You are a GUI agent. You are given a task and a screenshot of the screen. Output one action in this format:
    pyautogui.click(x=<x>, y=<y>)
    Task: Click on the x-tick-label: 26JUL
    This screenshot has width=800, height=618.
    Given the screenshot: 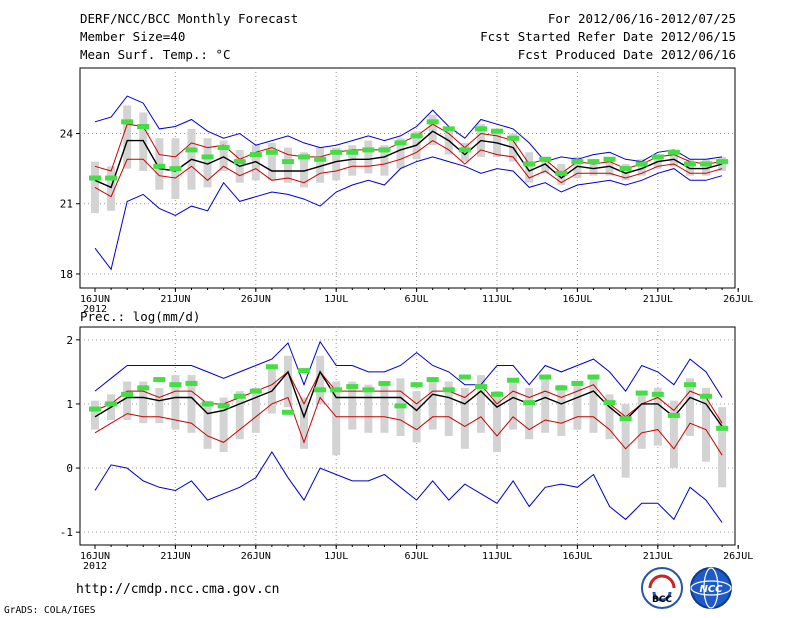 What is the action you would take?
    pyautogui.click(x=738, y=556)
    